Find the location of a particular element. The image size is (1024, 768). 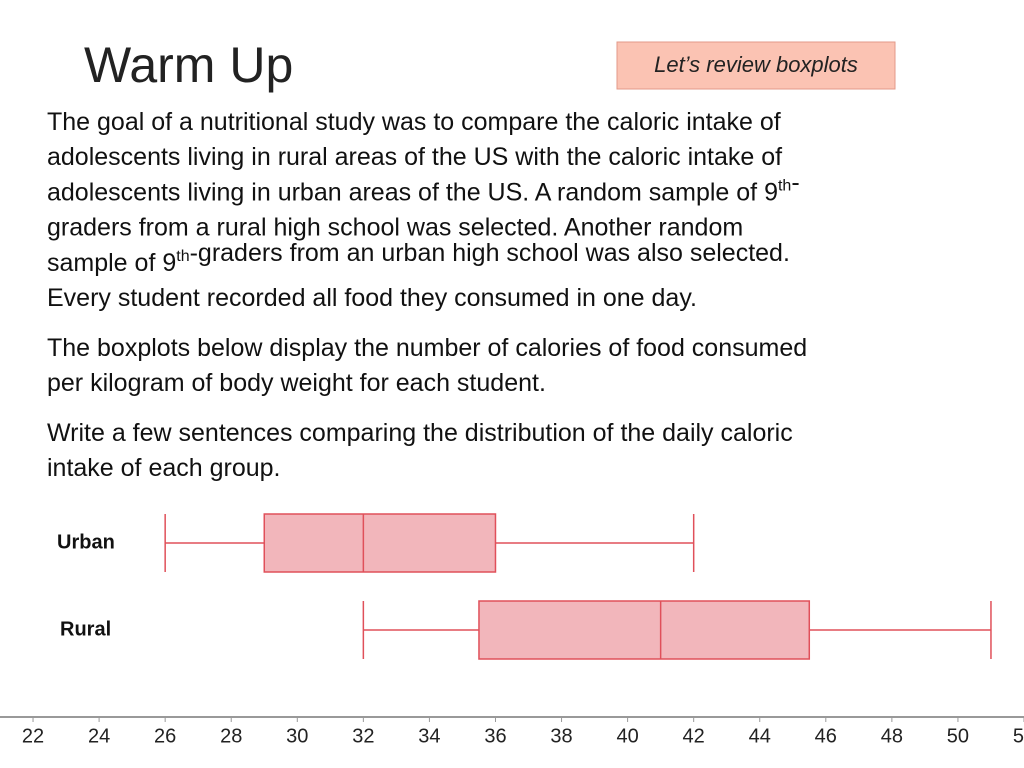

x-tick-label: 50 is located at coordinates (958, 736).